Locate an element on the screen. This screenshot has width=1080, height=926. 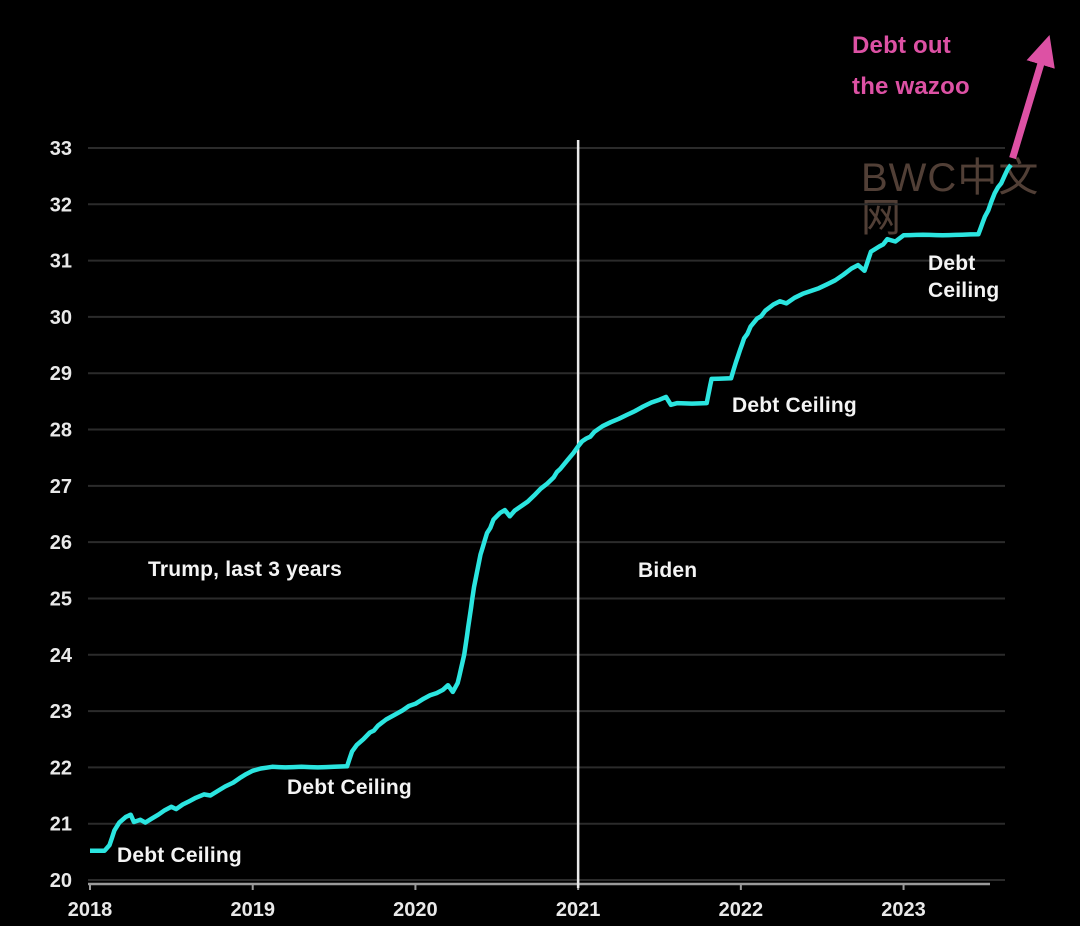
y-tick-label: 26 is located at coordinates (61, 543).